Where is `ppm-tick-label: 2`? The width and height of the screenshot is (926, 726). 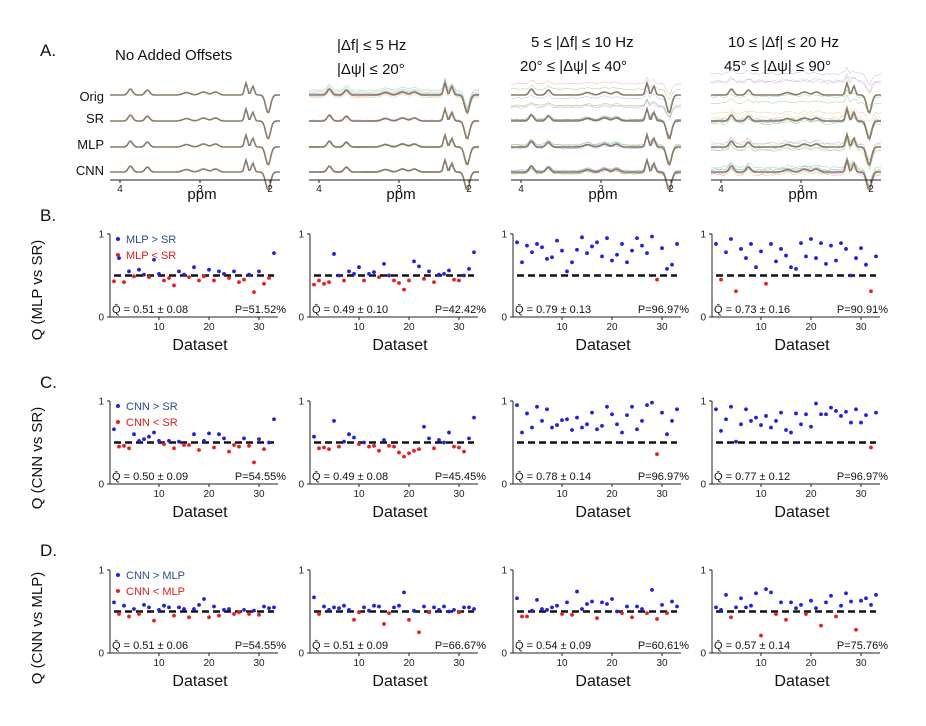 ppm-tick-label: 2 is located at coordinates (871, 189).